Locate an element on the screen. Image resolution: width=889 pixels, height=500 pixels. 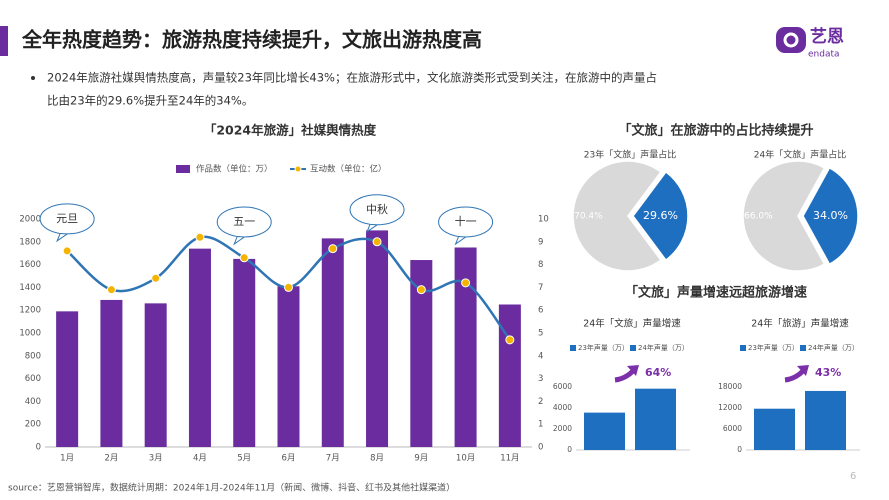
annotation: 十一 is located at coordinates (466, 221).